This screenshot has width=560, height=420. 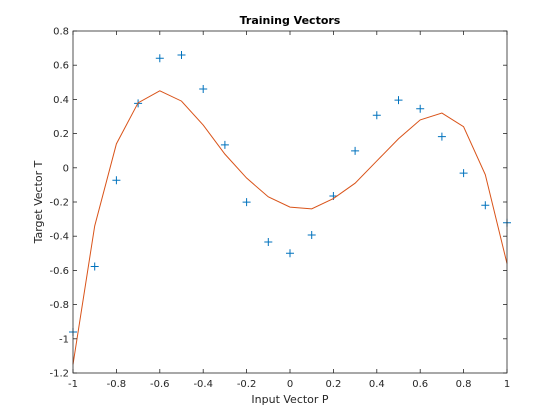 What do you see at coordinates (420, 384) in the screenshot?
I see `x-tick-label: 0.6` at bounding box center [420, 384].